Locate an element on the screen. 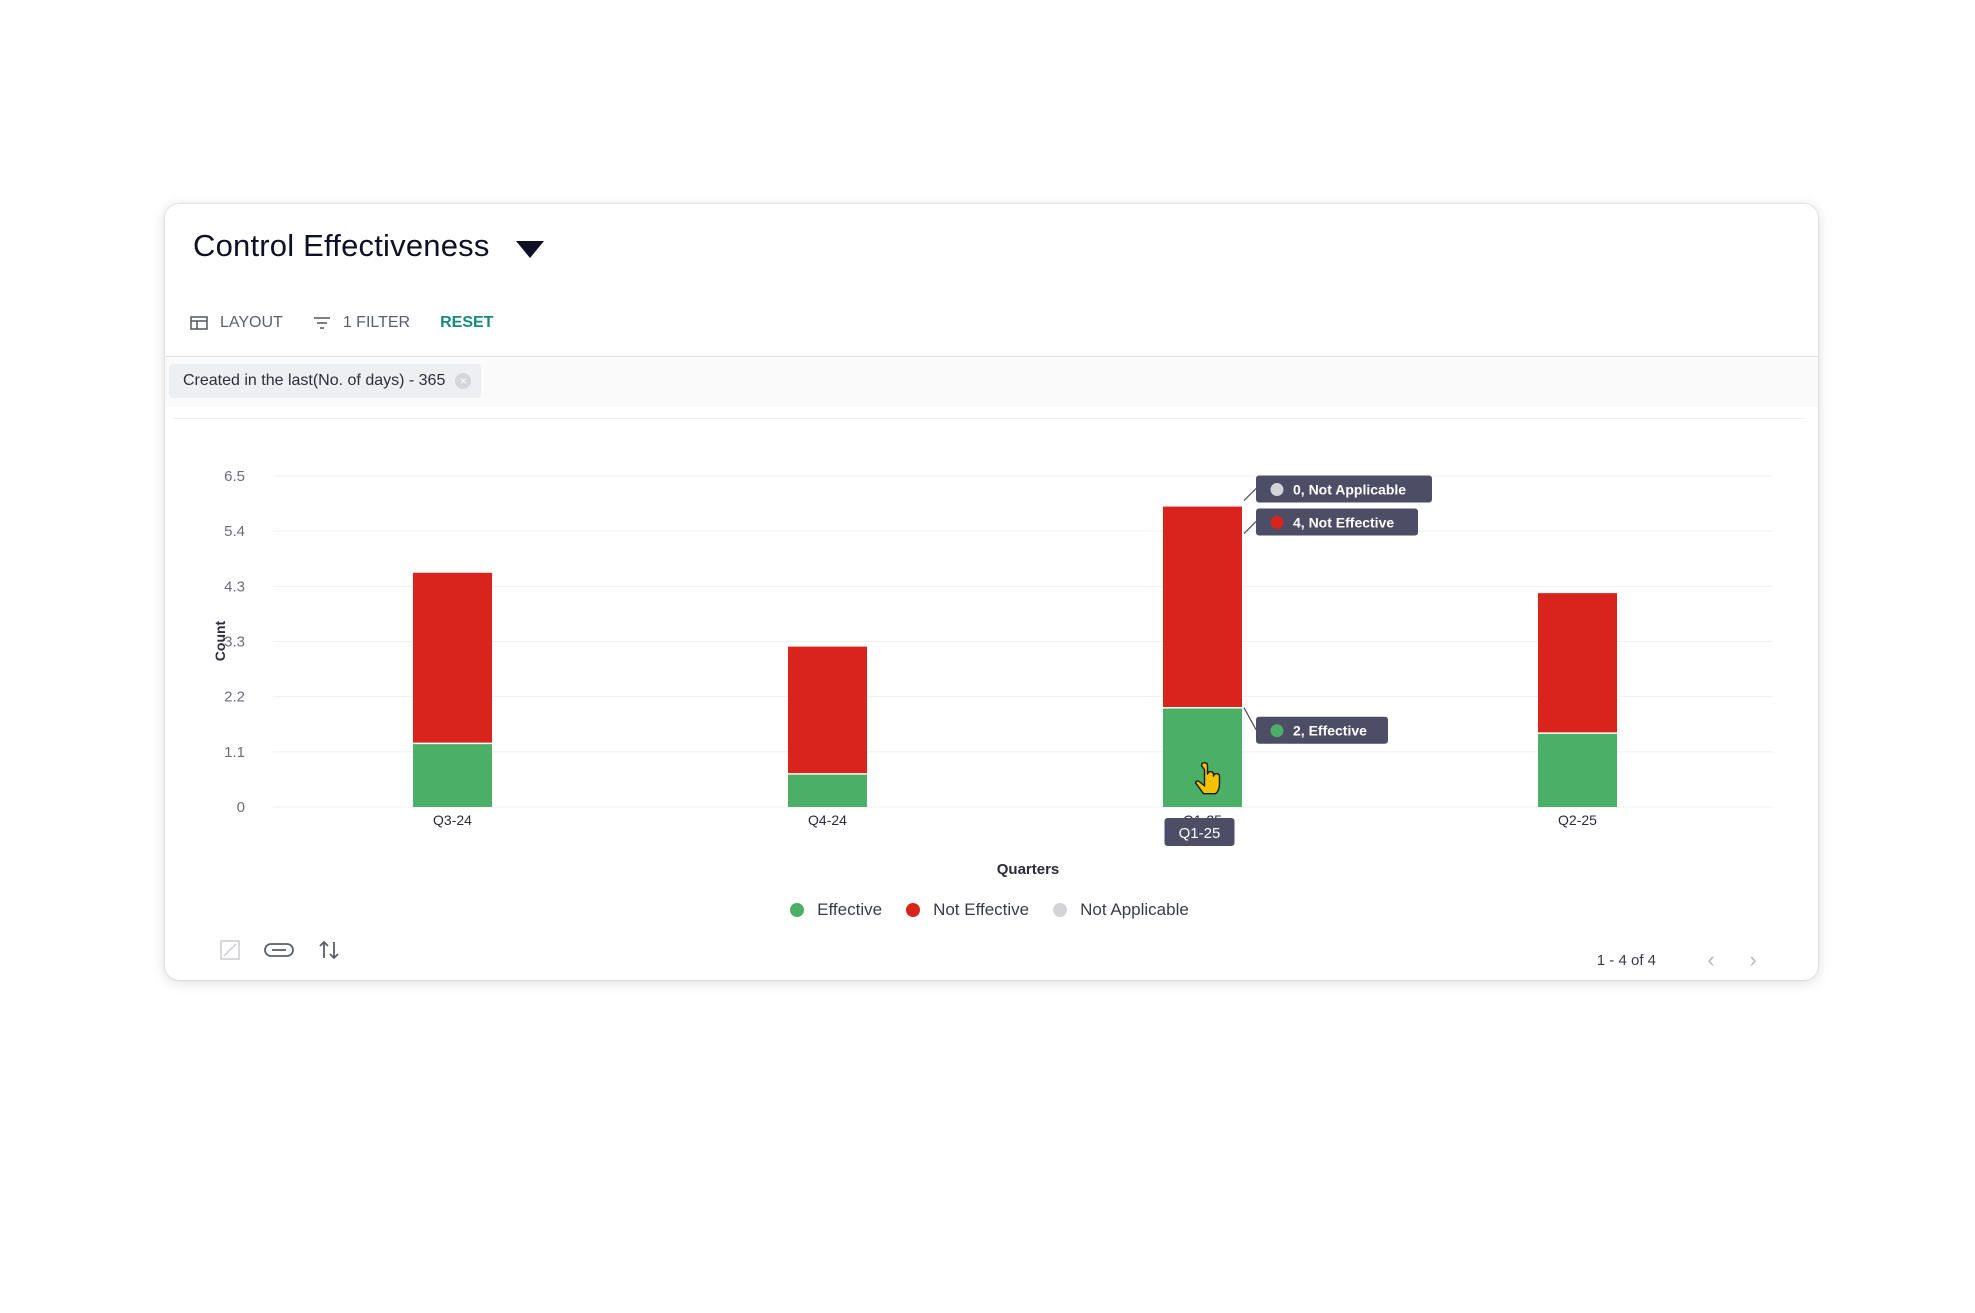 This screenshot has height=1313, width=1975. category-tooltip-box is located at coordinates (1199, 832).